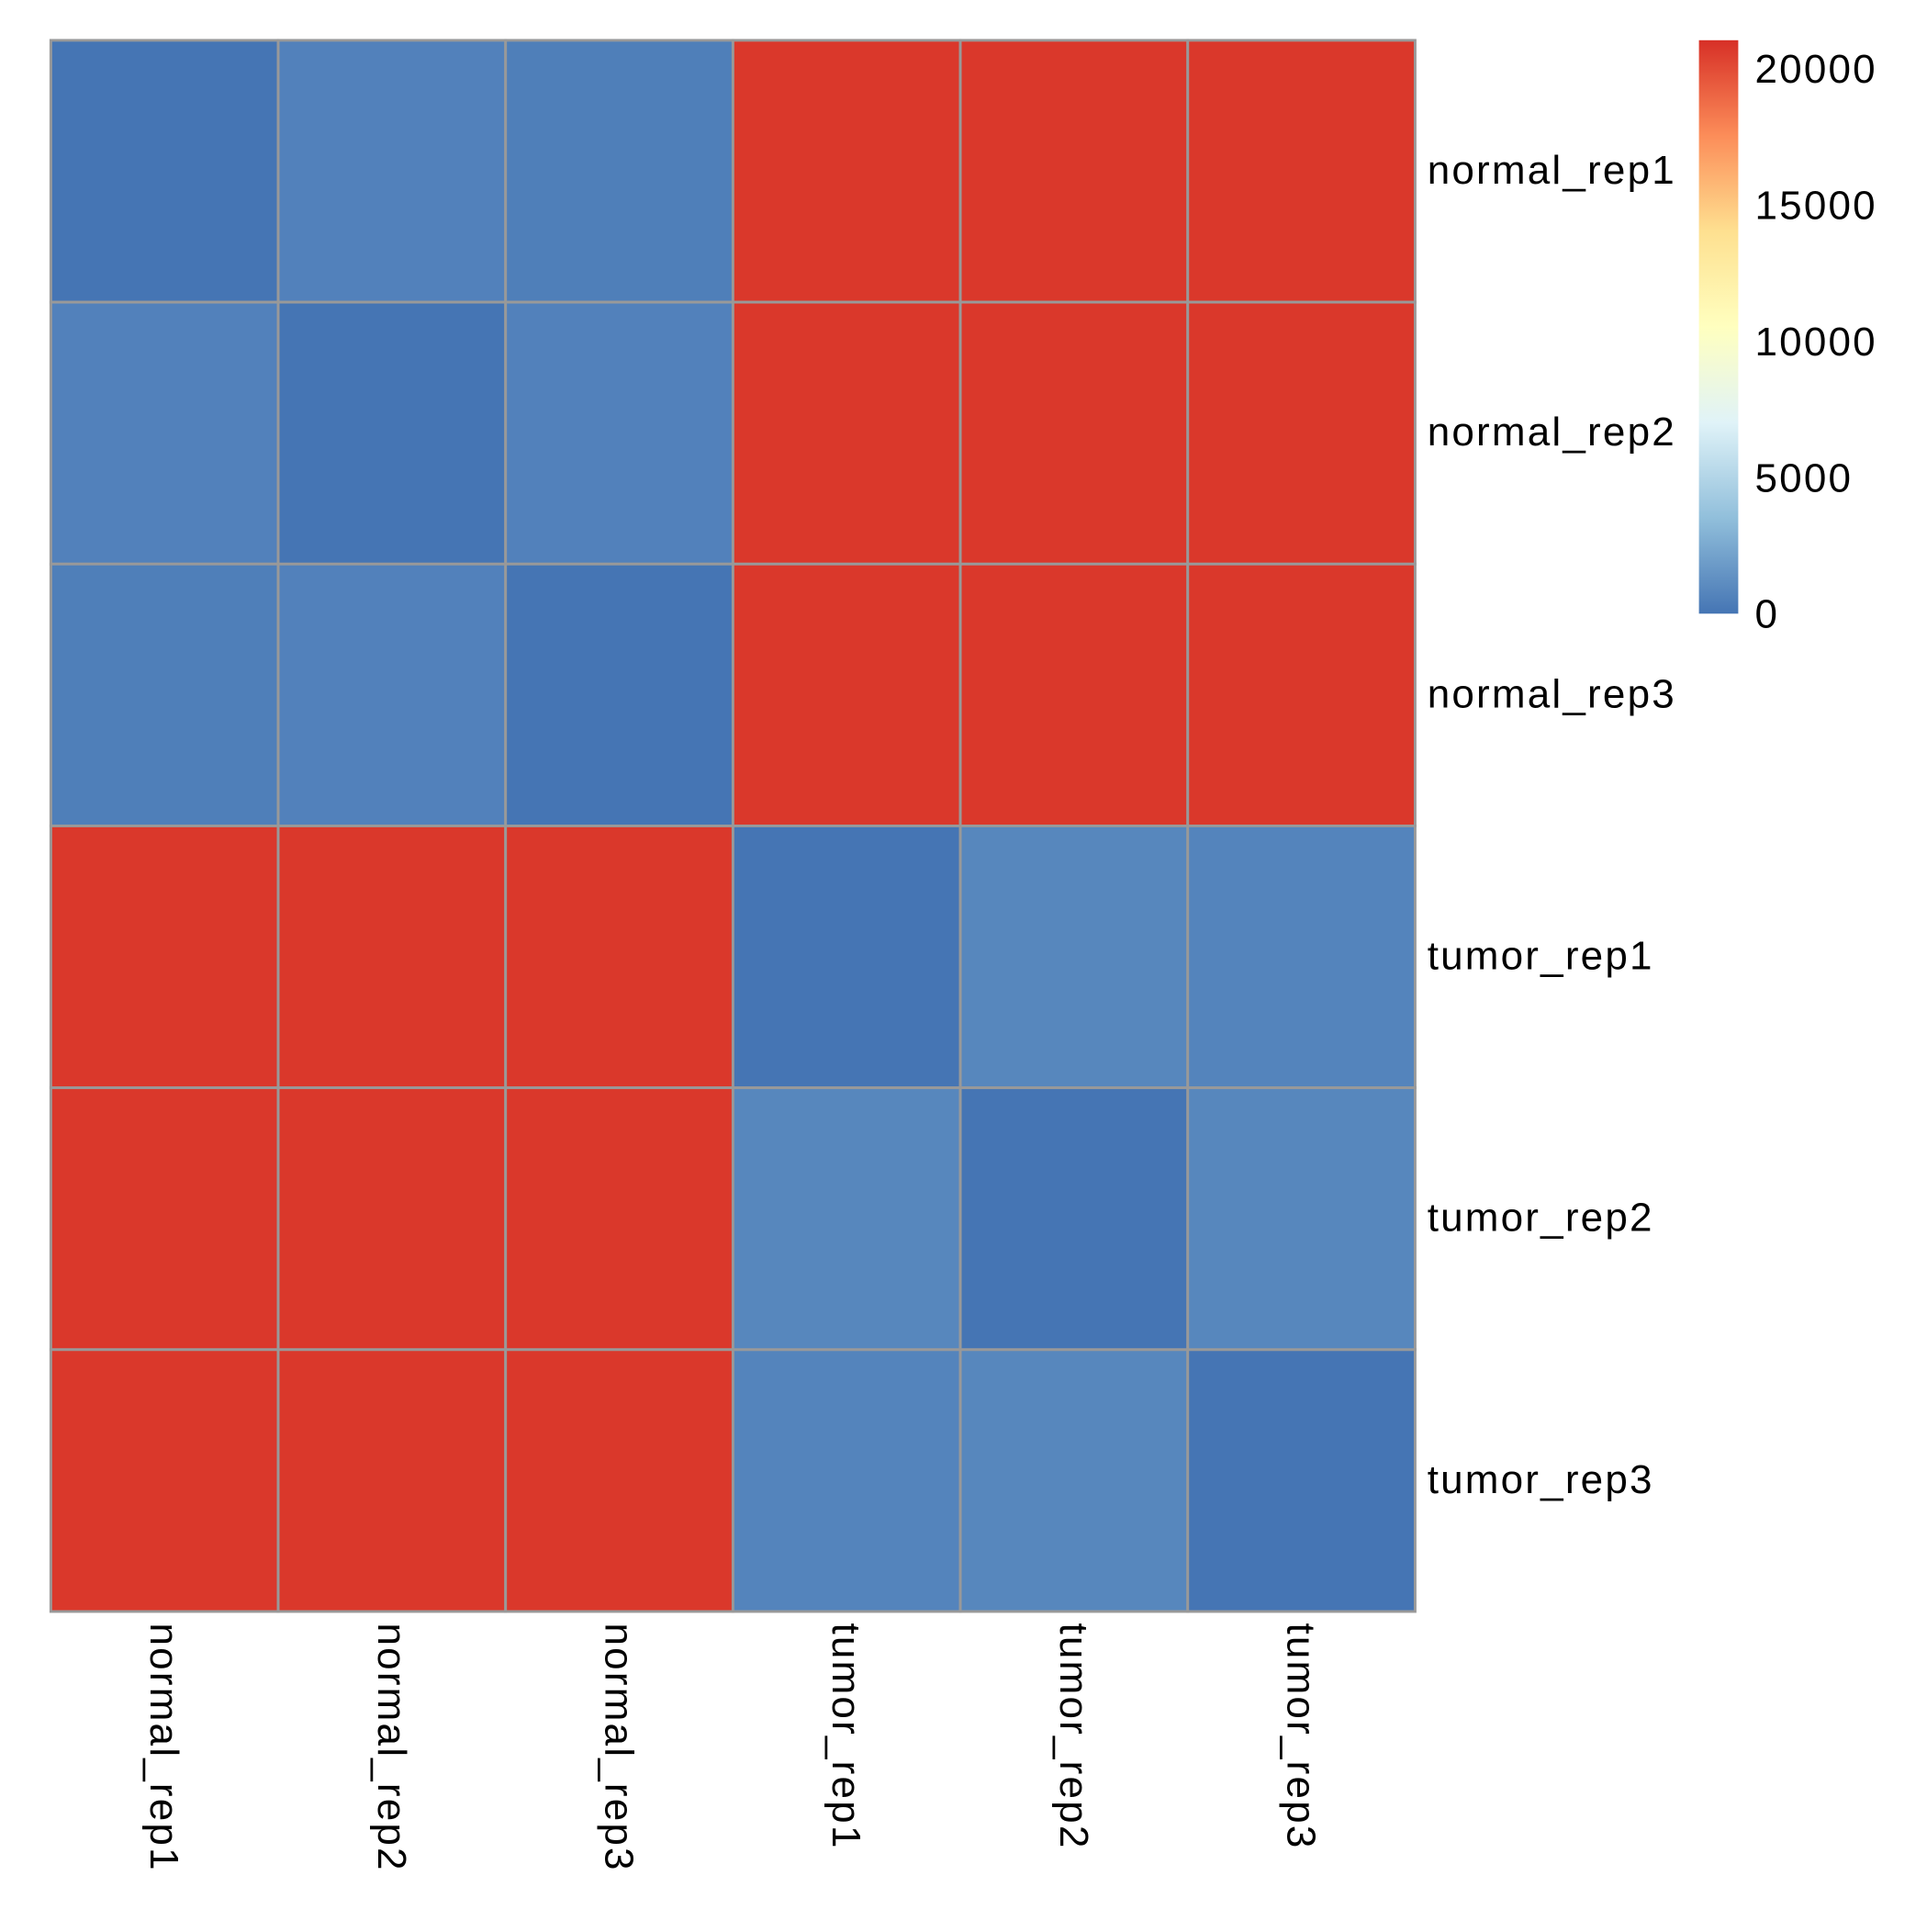  I want to click on svg-text: 15000, so click(1816, 205).